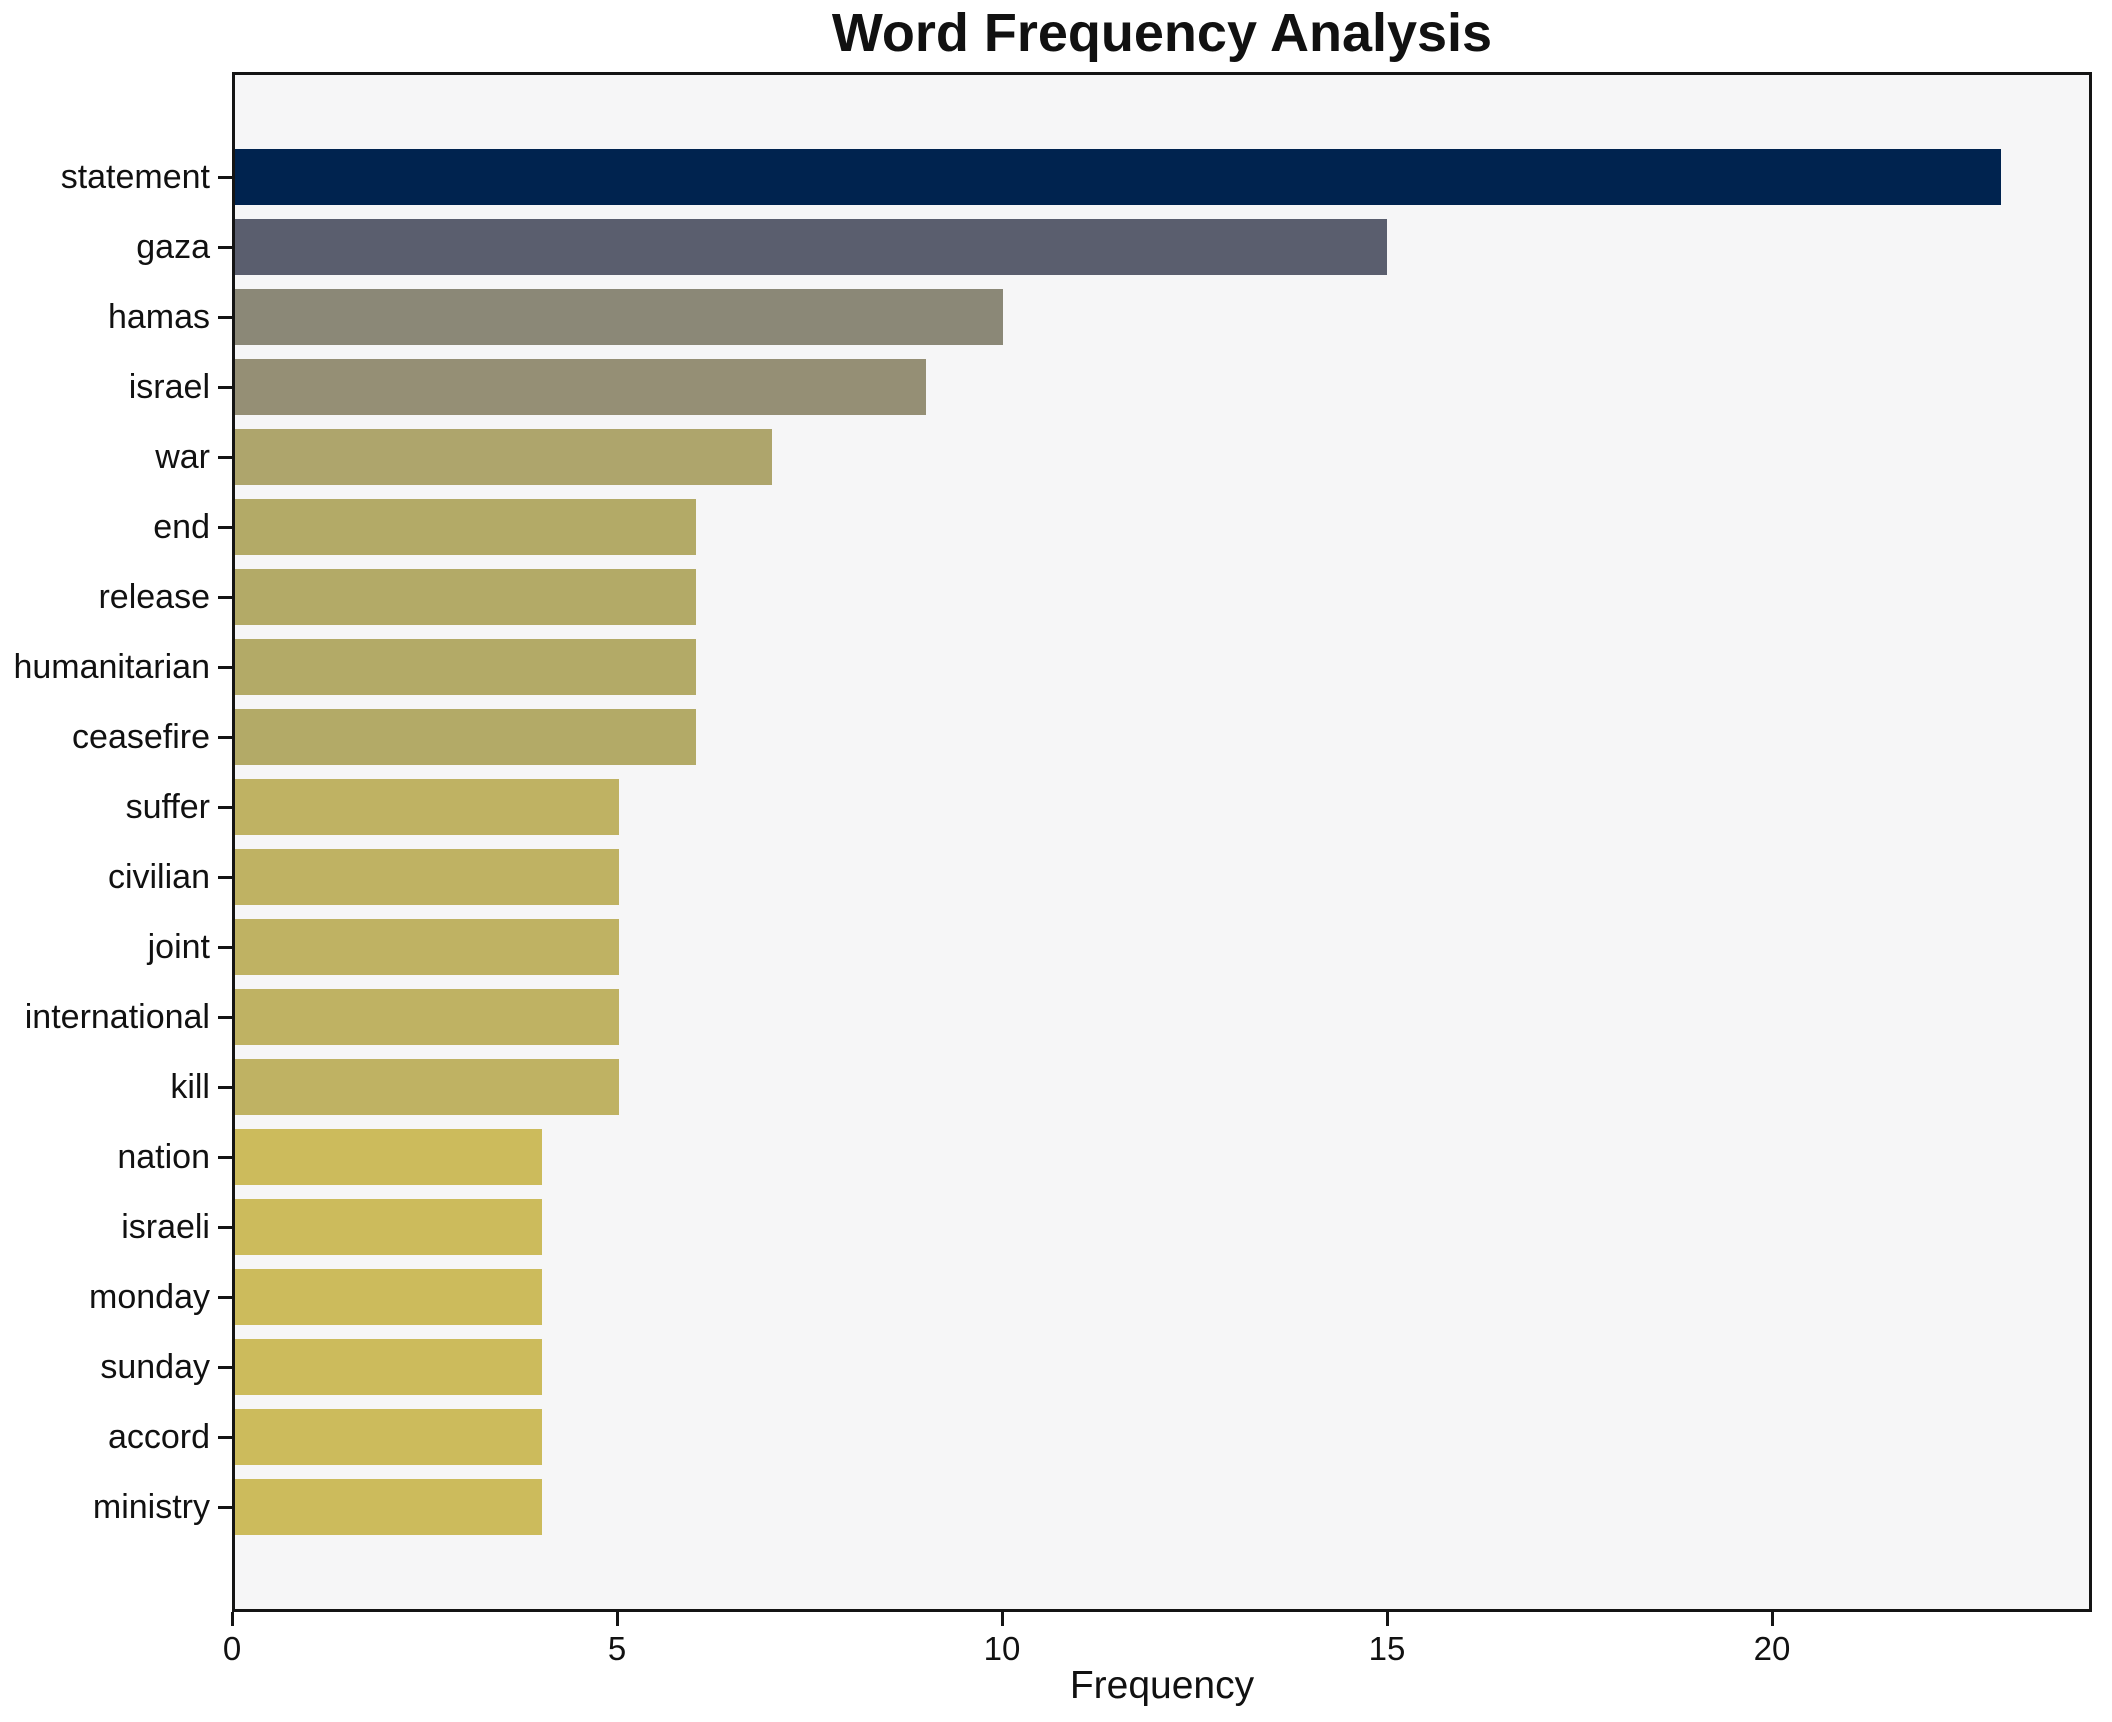  I want to click on bar-joint, so click(427, 947).